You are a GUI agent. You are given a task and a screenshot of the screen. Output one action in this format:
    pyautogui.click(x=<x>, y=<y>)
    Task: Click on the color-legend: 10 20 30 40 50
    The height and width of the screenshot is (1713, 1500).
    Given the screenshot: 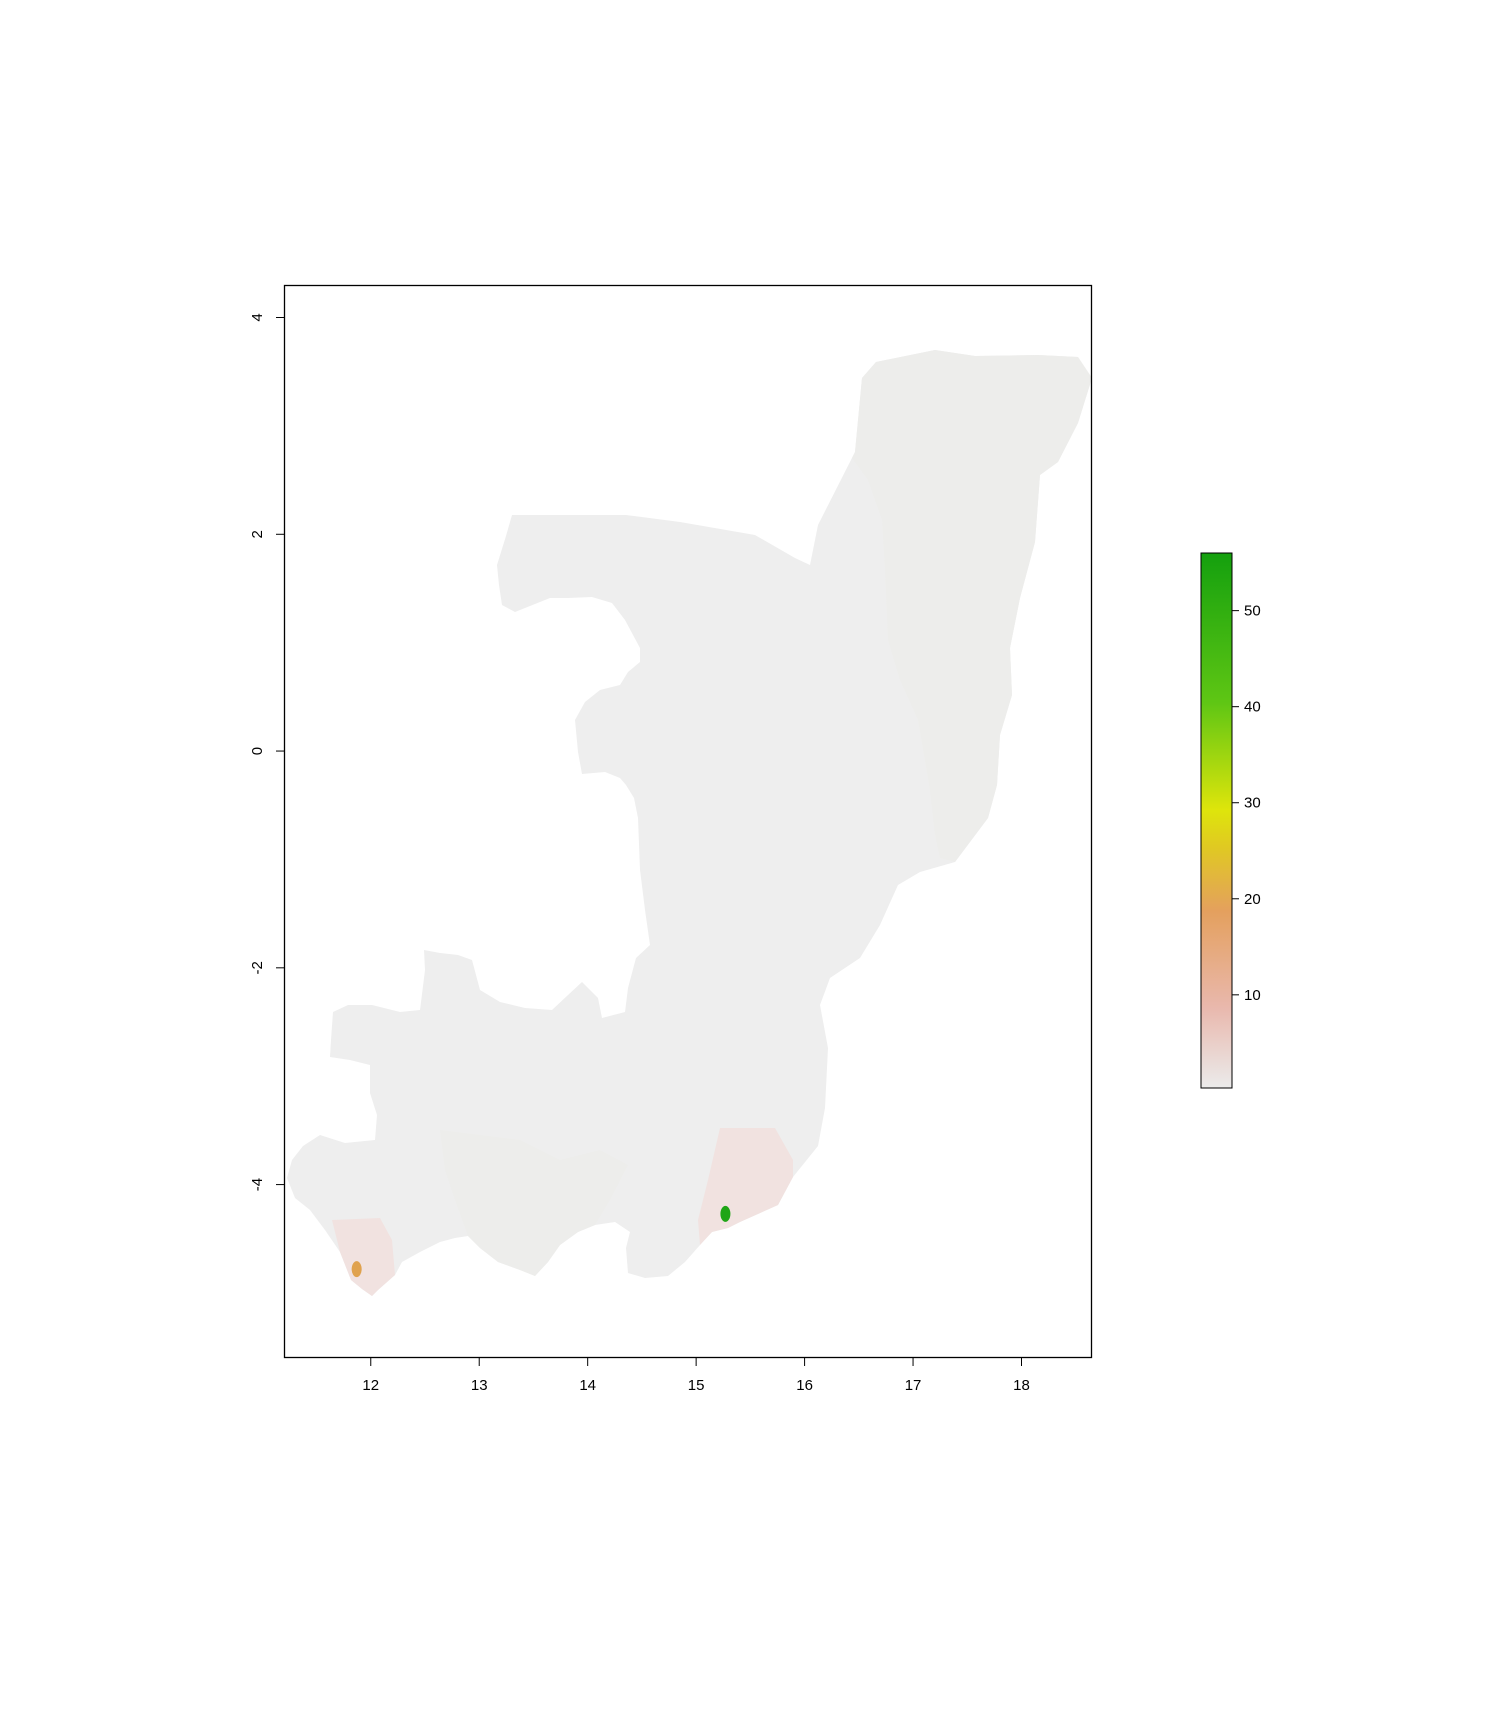 What is the action you would take?
    pyautogui.click(x=1230, y=820)
    